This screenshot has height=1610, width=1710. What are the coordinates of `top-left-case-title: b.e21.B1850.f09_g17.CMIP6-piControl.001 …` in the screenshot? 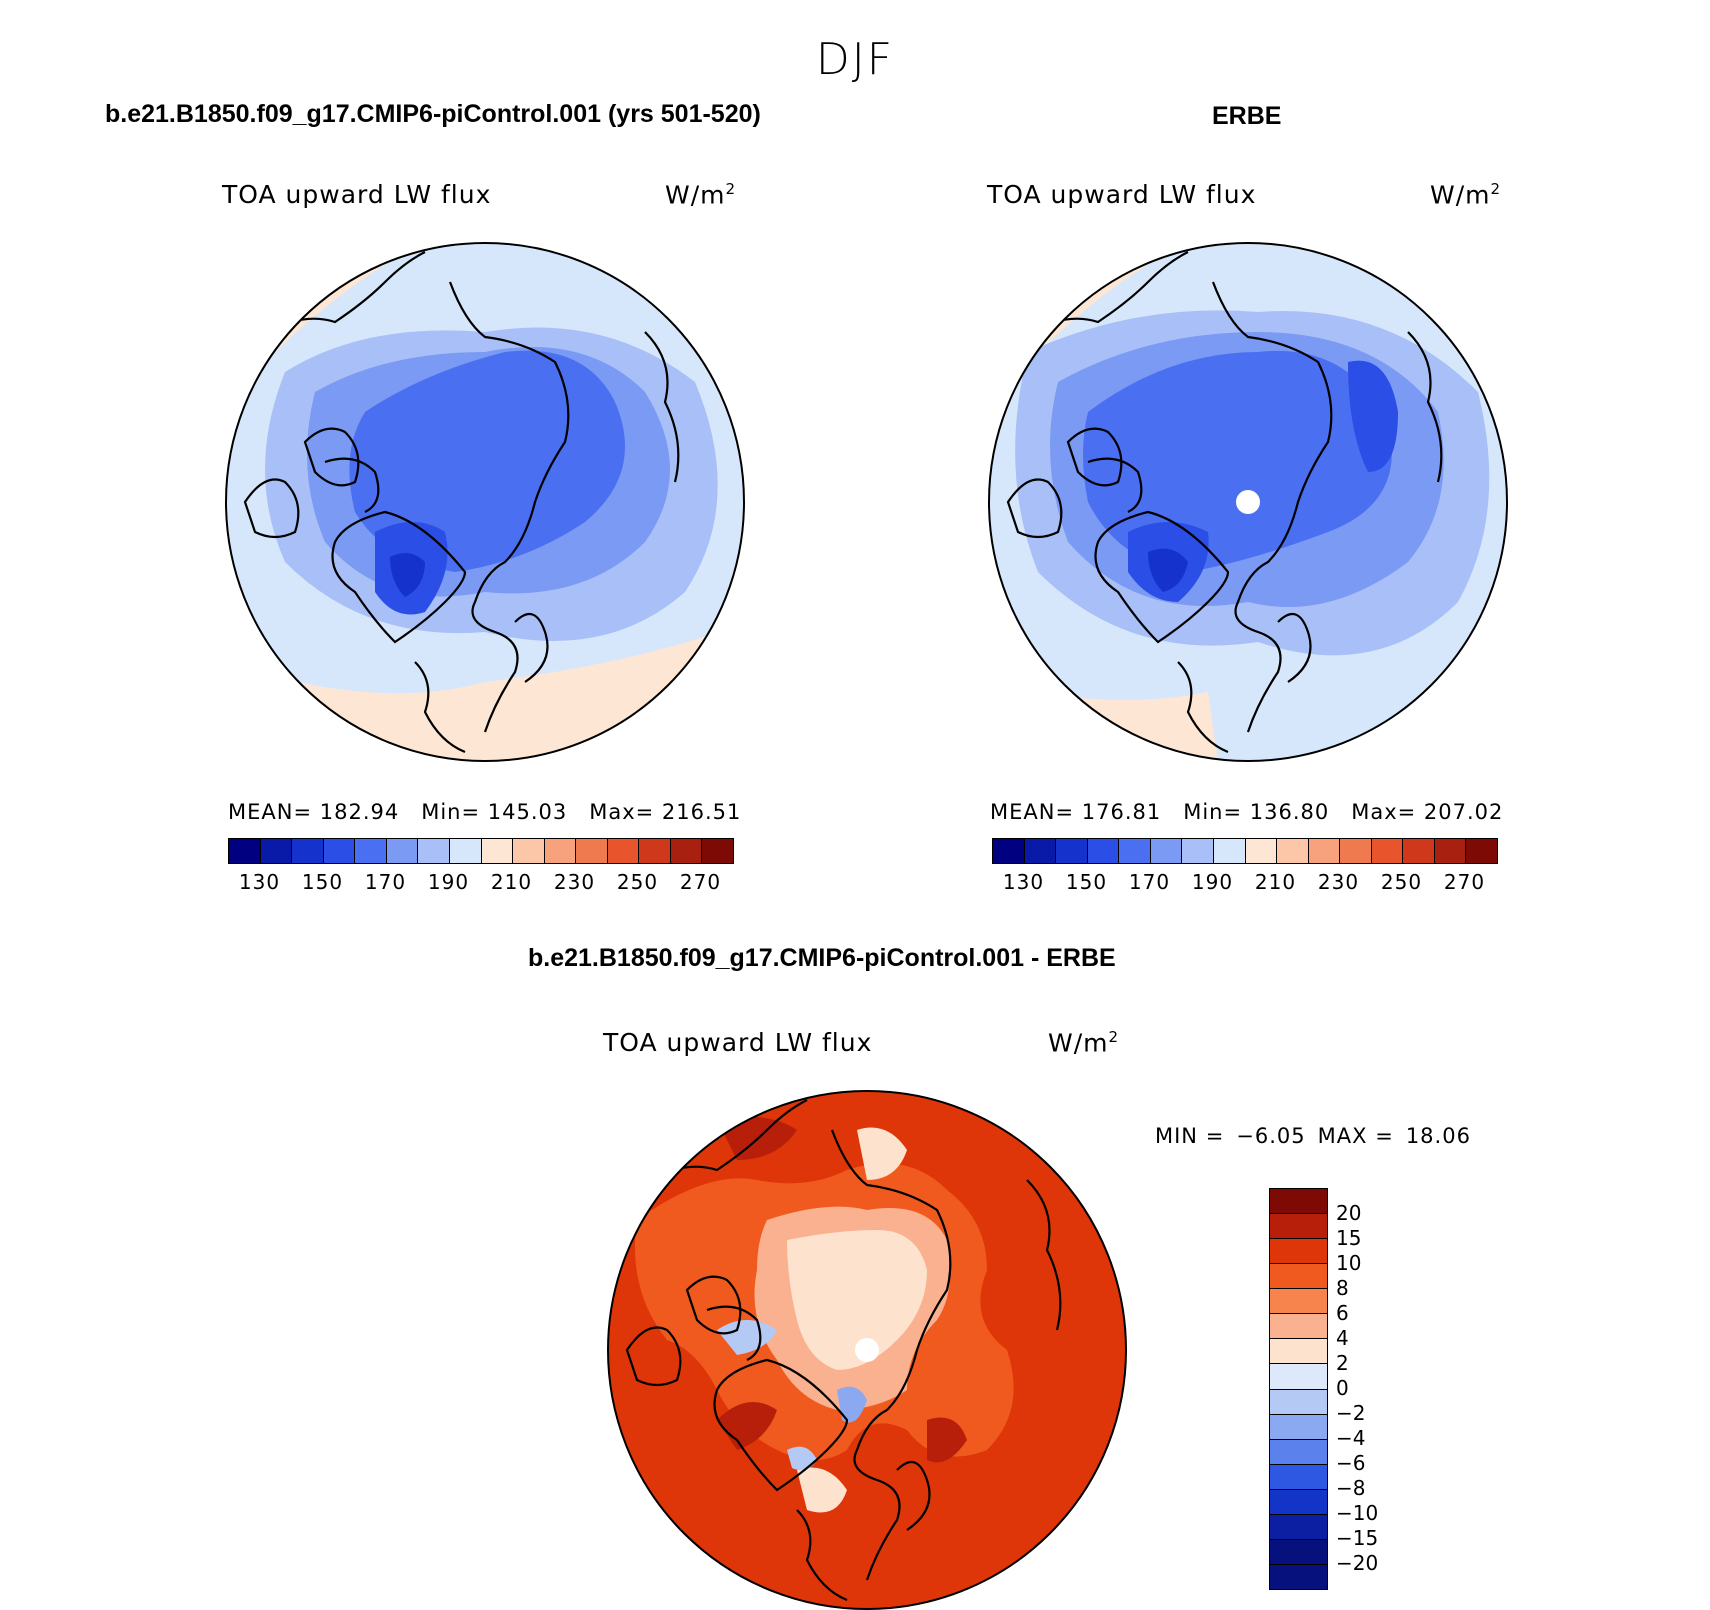 It's located at (433, 114).